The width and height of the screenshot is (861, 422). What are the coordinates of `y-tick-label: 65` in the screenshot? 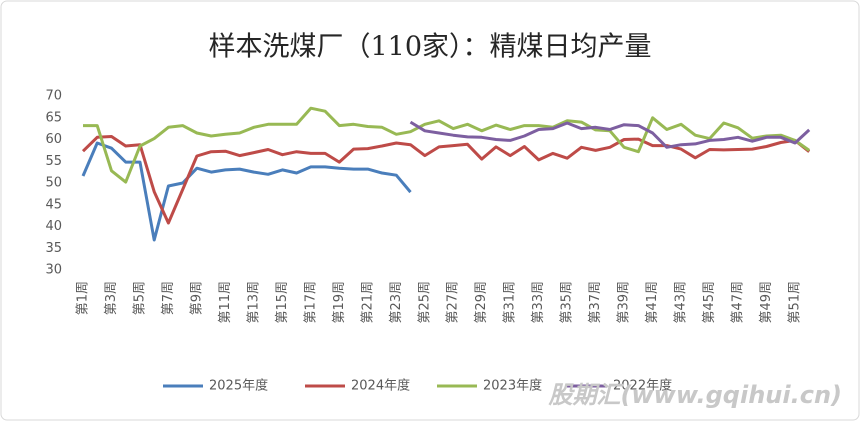 It's located at (53, 117).